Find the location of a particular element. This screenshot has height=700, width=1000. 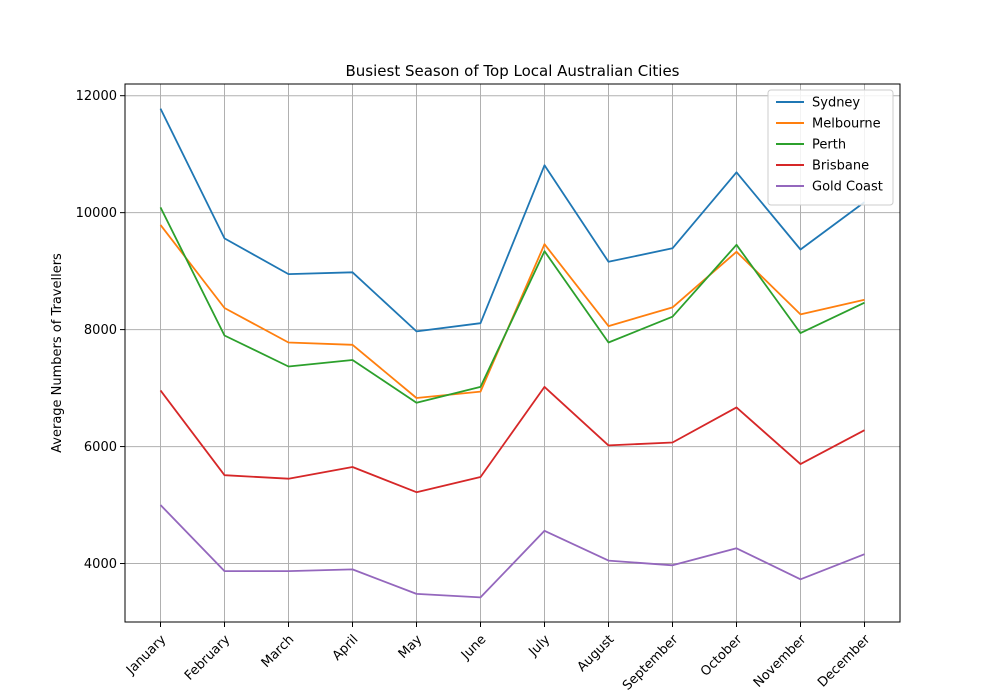

y-tick-label: 12000 is located at coordinates (96, 96).